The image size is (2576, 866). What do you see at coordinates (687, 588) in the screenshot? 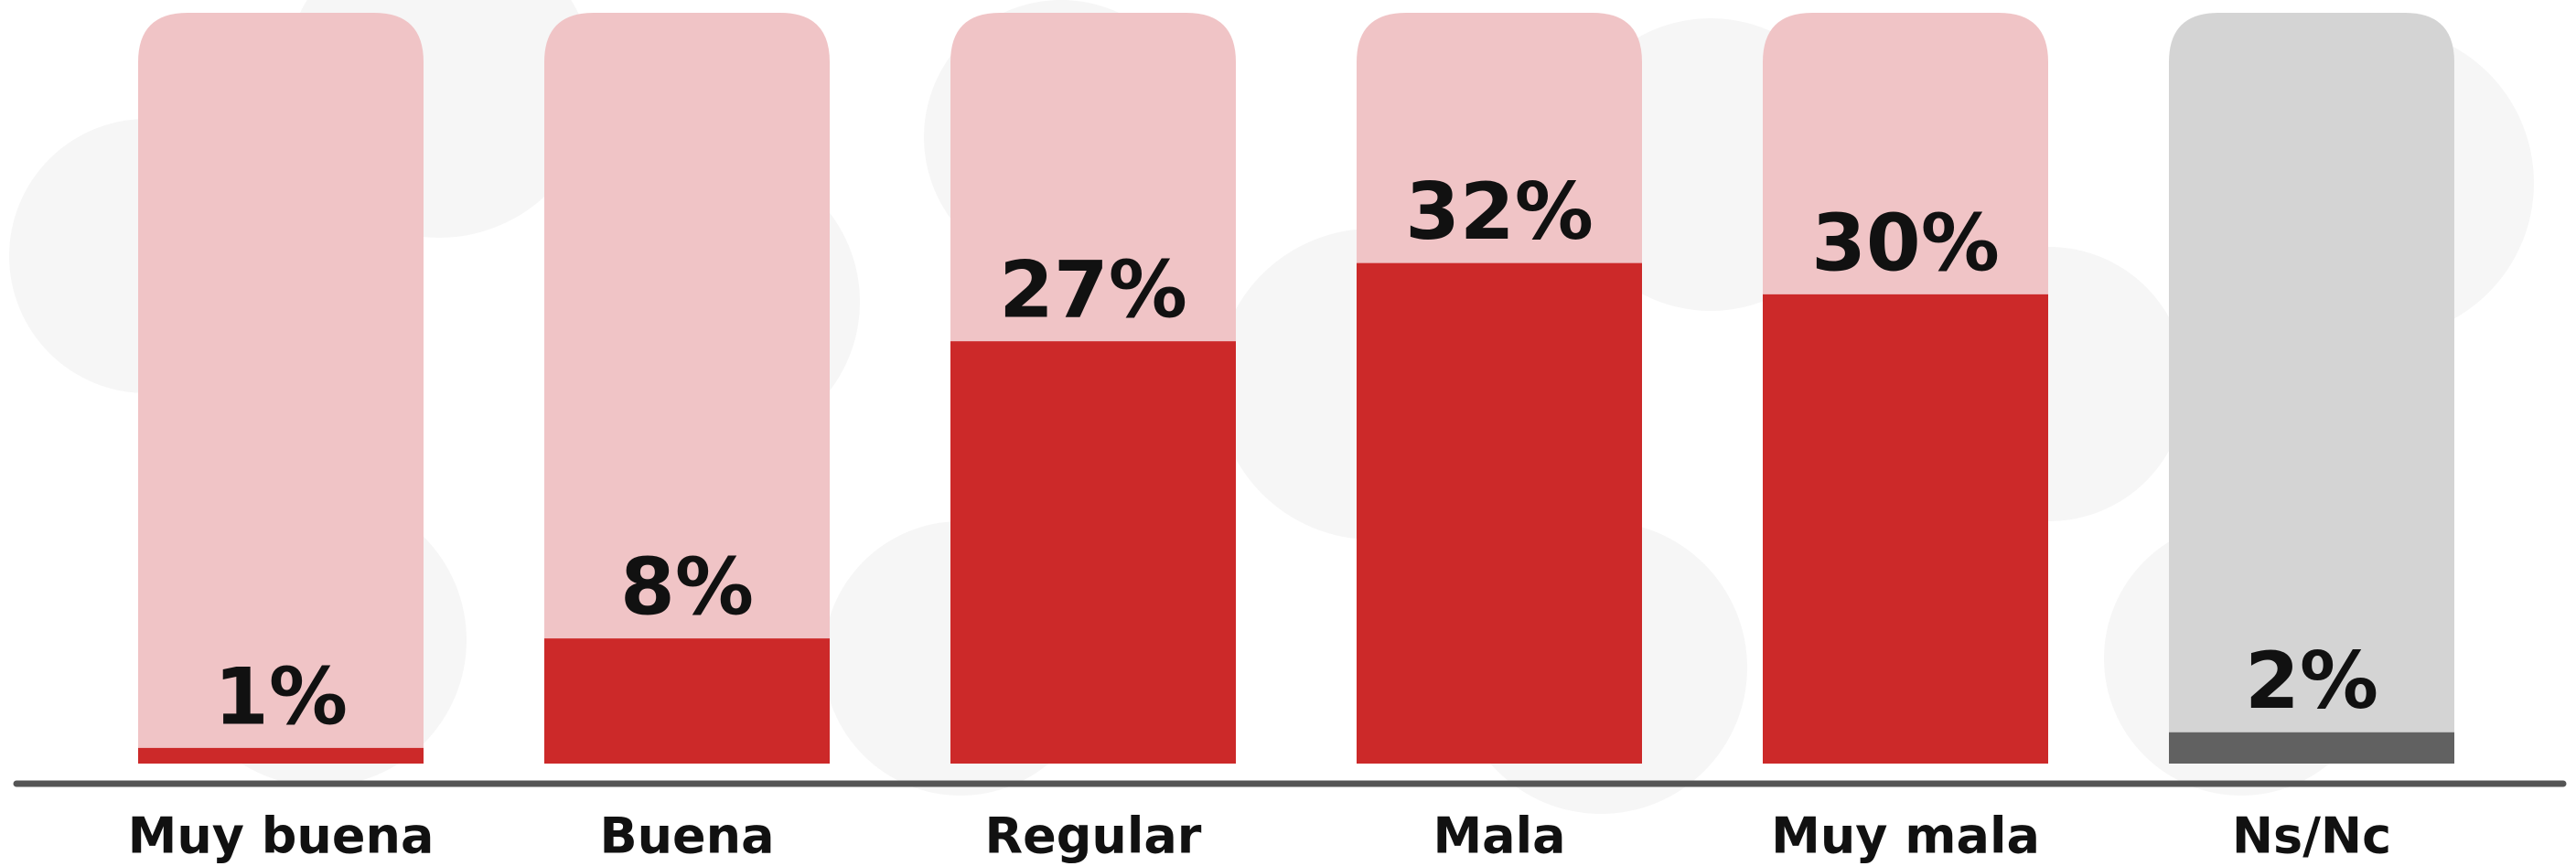
I see `value-label: 8%` at bounding box center [687, 588].